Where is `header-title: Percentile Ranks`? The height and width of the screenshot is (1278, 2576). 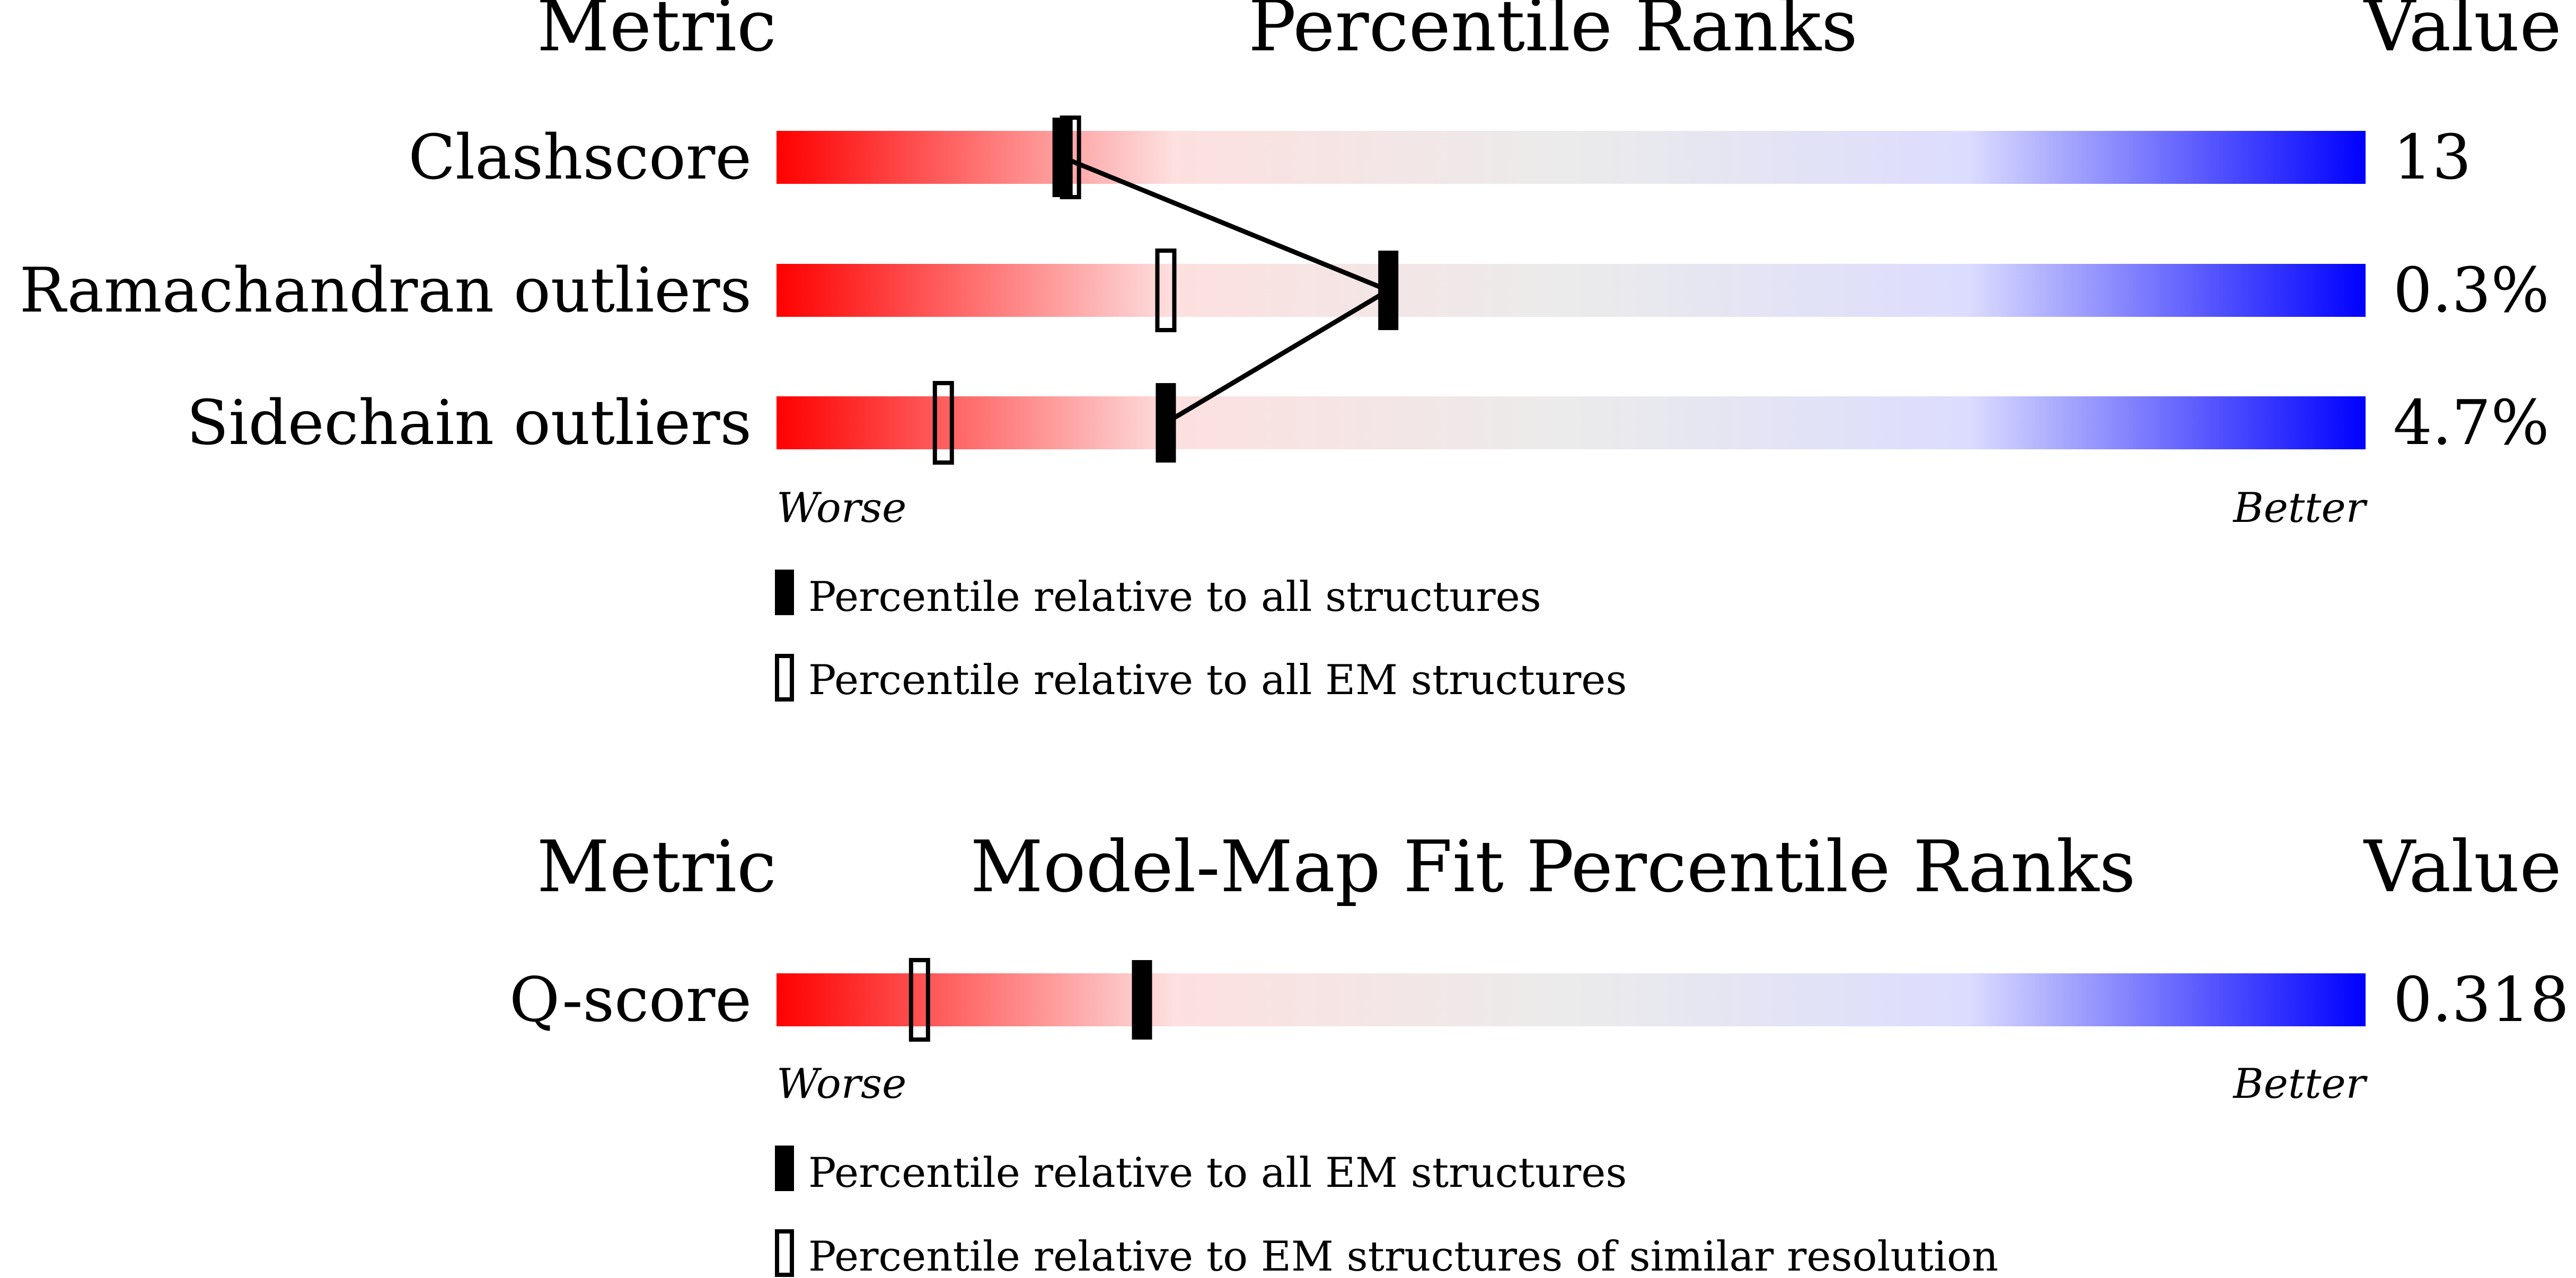 header-title: Percentile Ranks is located at coordinates (1553, 33).